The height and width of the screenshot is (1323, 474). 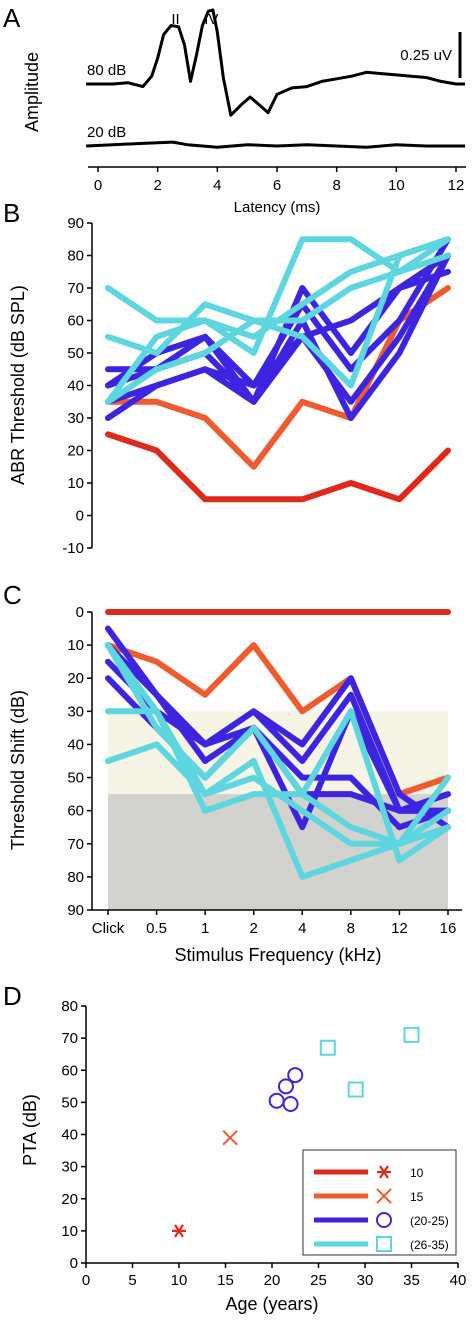 I want to click on legend: 10 15 (20-25) (26-35), so click(x=379, y=1202).